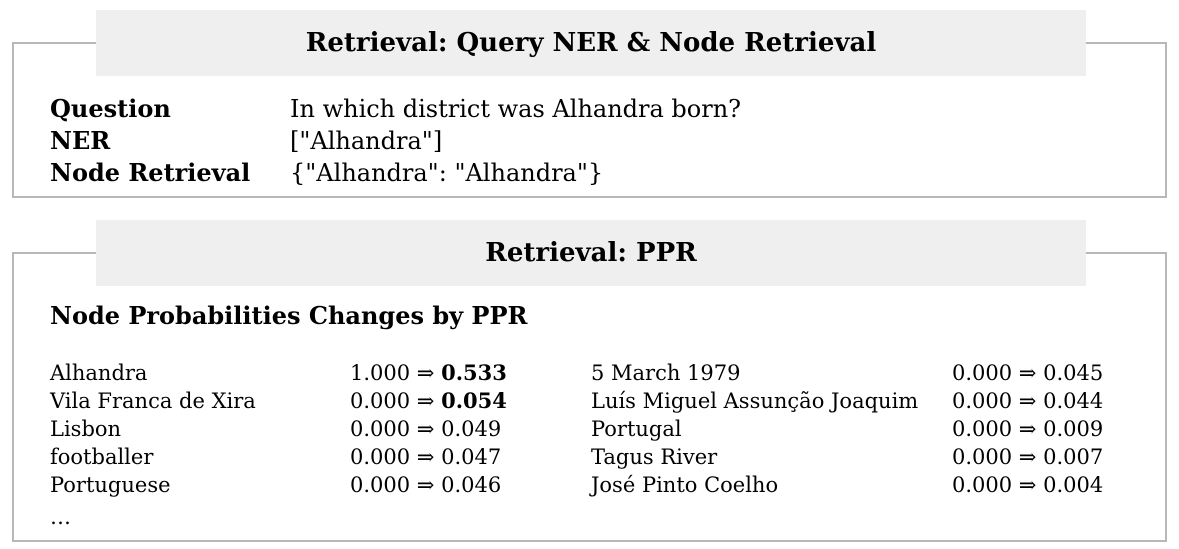 This screenshot has width=1179, height=549. Describe the element at coordinates (755, 401) in the screenshot. I see `node-name: Luís Miguel Assunção Joaquim` at that location.